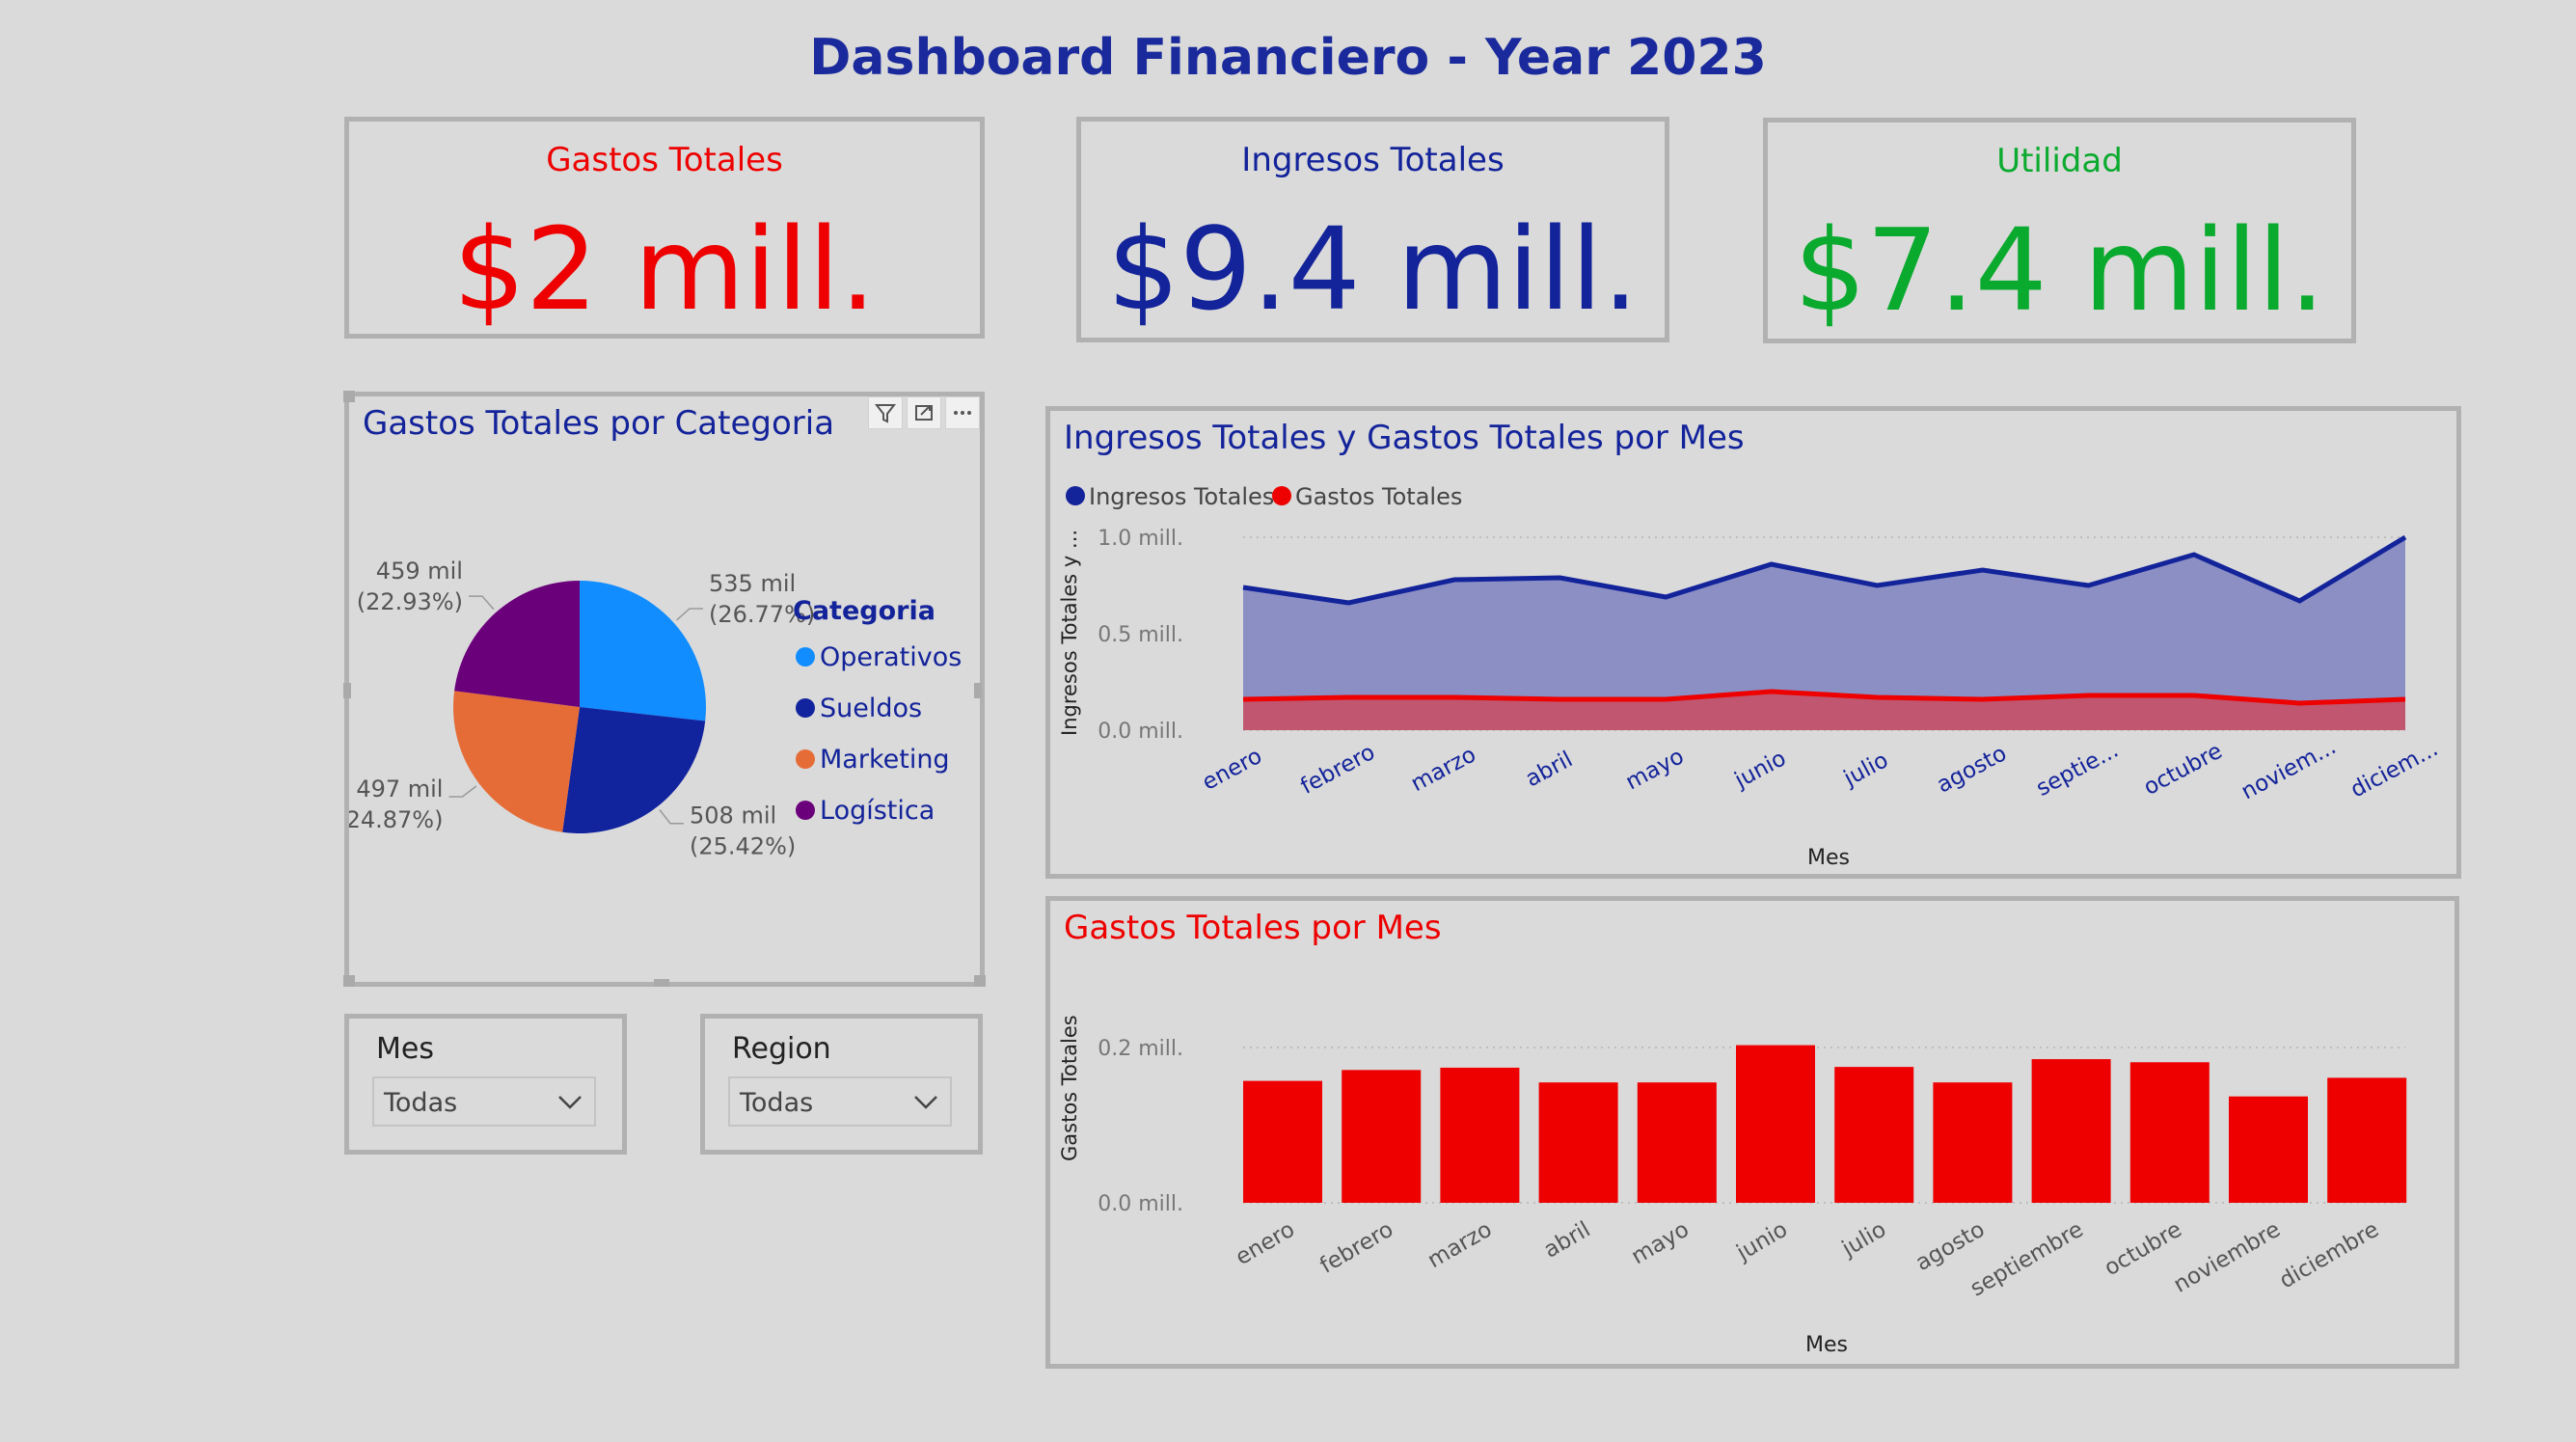  Describe the element at coordinates (885, 760) in the screenshot. I see `legend-label-marketing: Marketing` at that location.